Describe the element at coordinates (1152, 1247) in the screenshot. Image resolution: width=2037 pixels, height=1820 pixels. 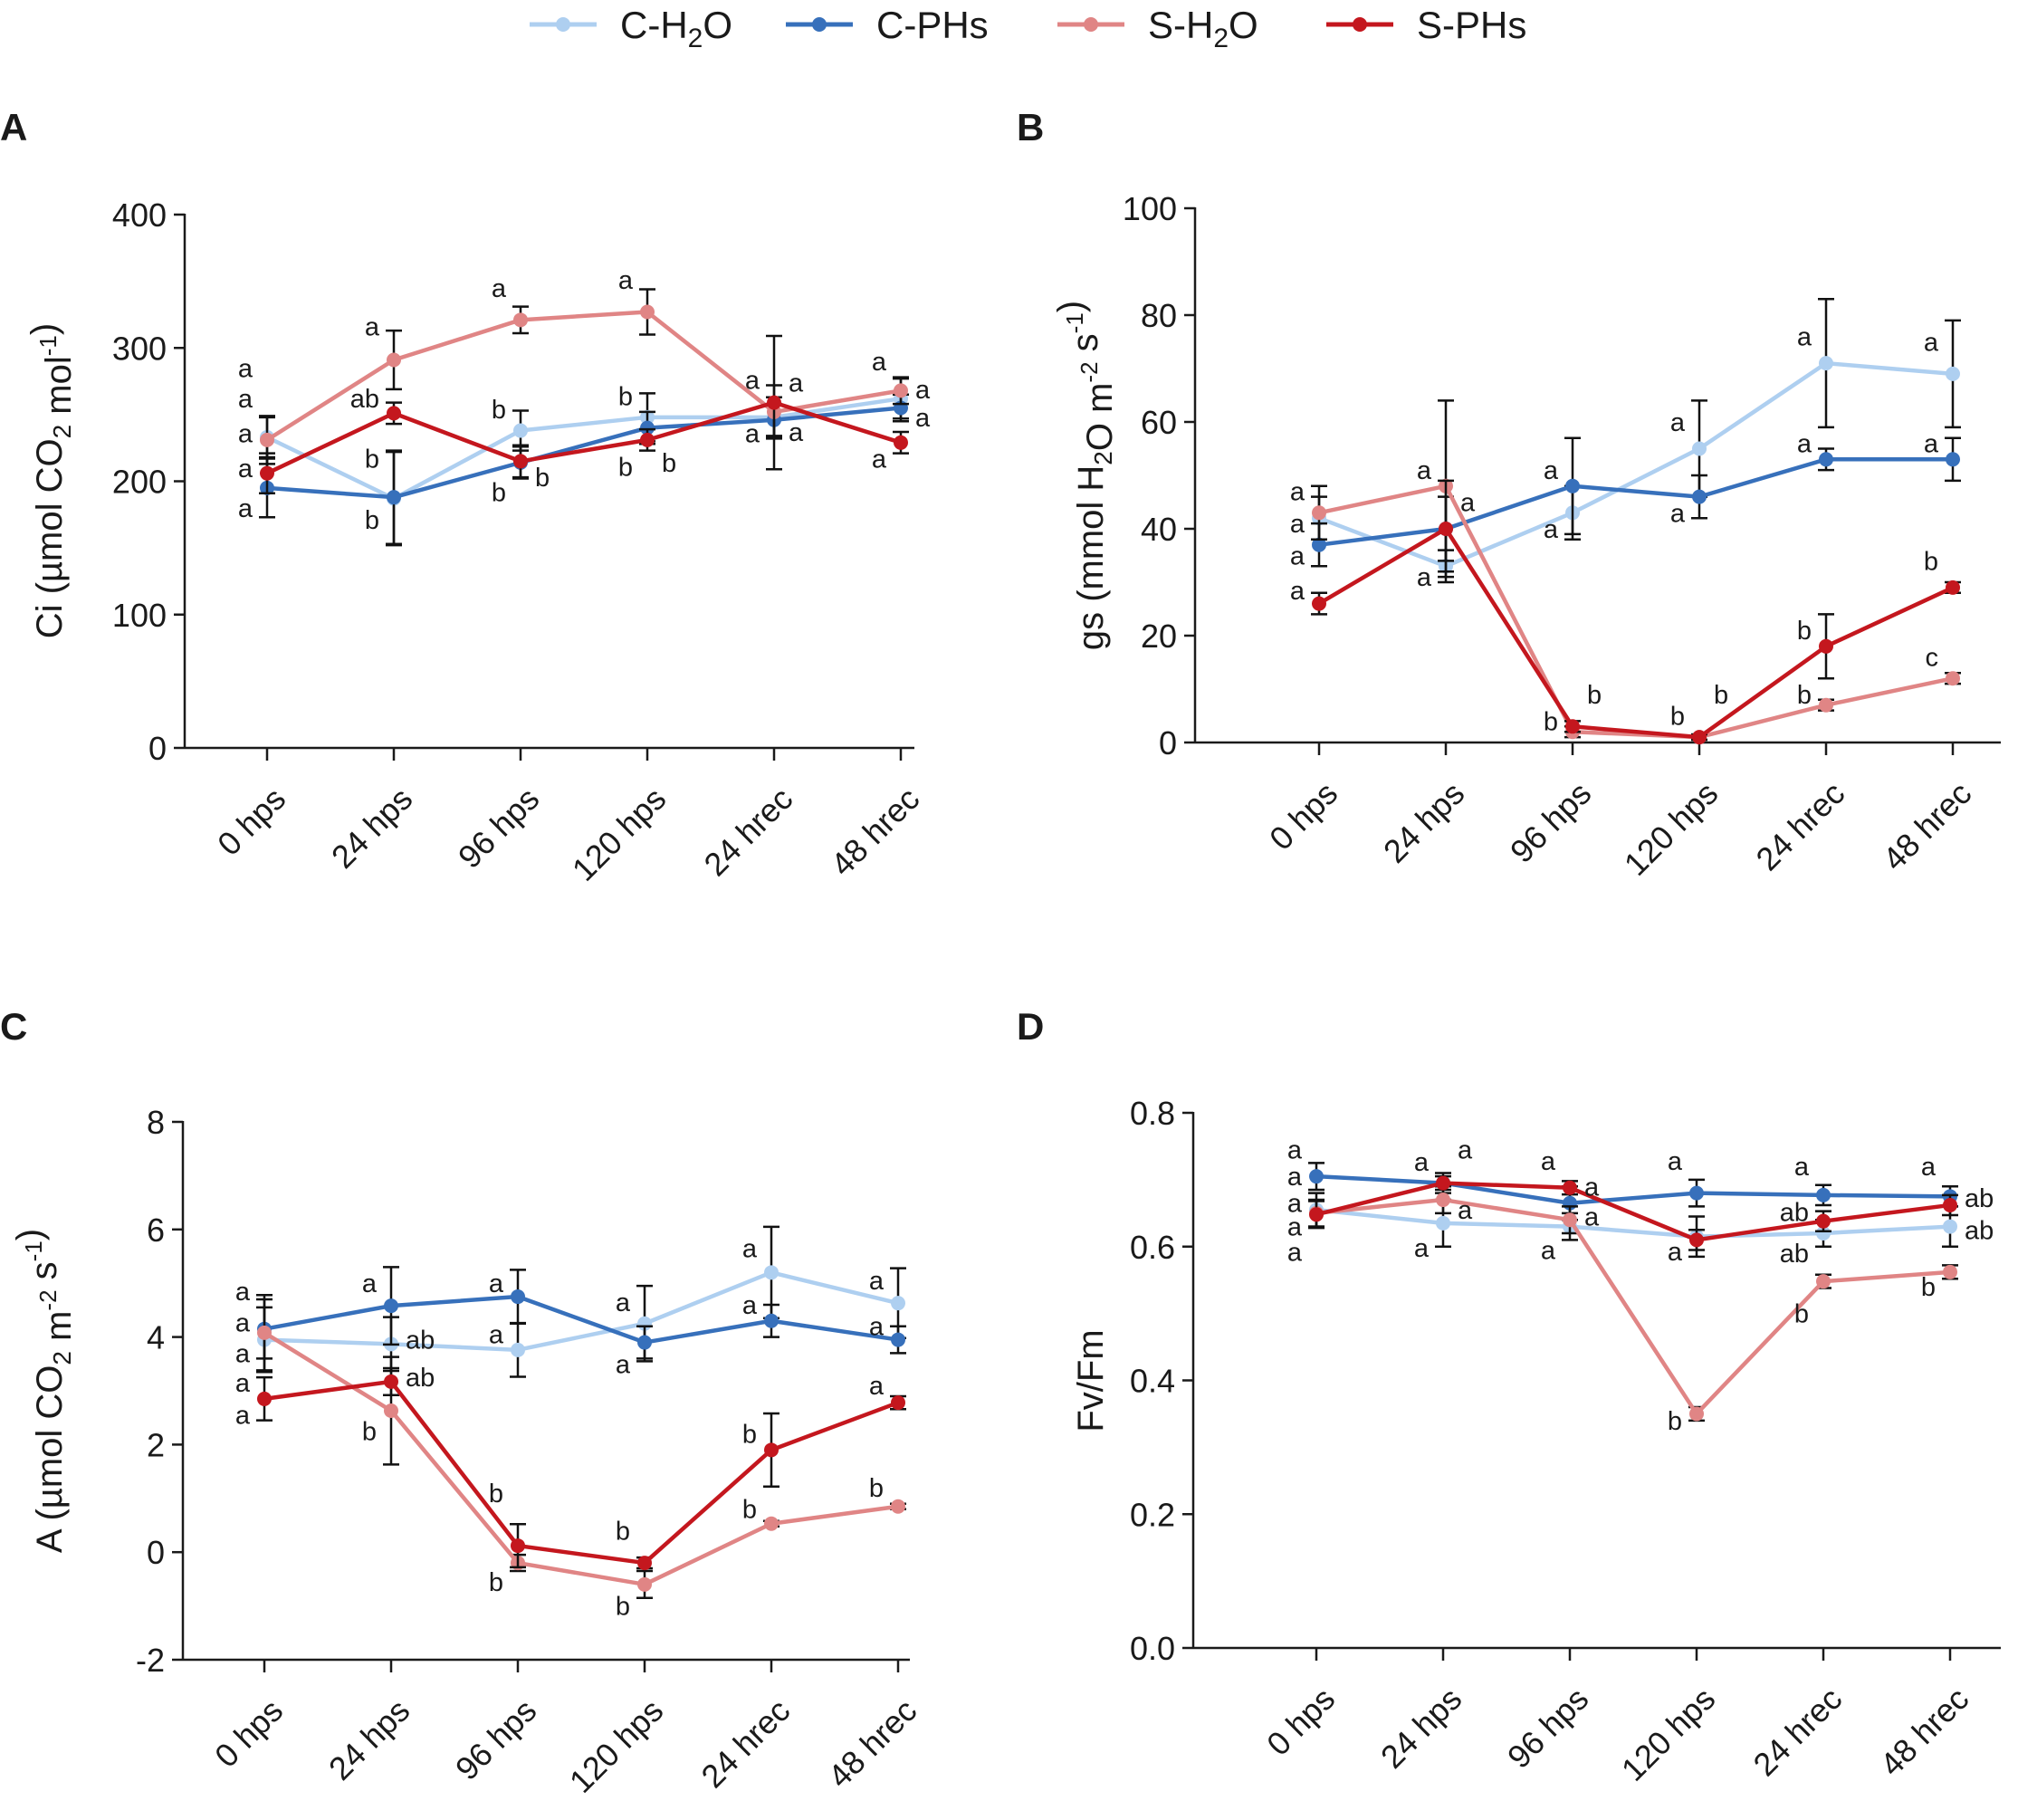
I see `y-tick-label: 0.6` at that location.